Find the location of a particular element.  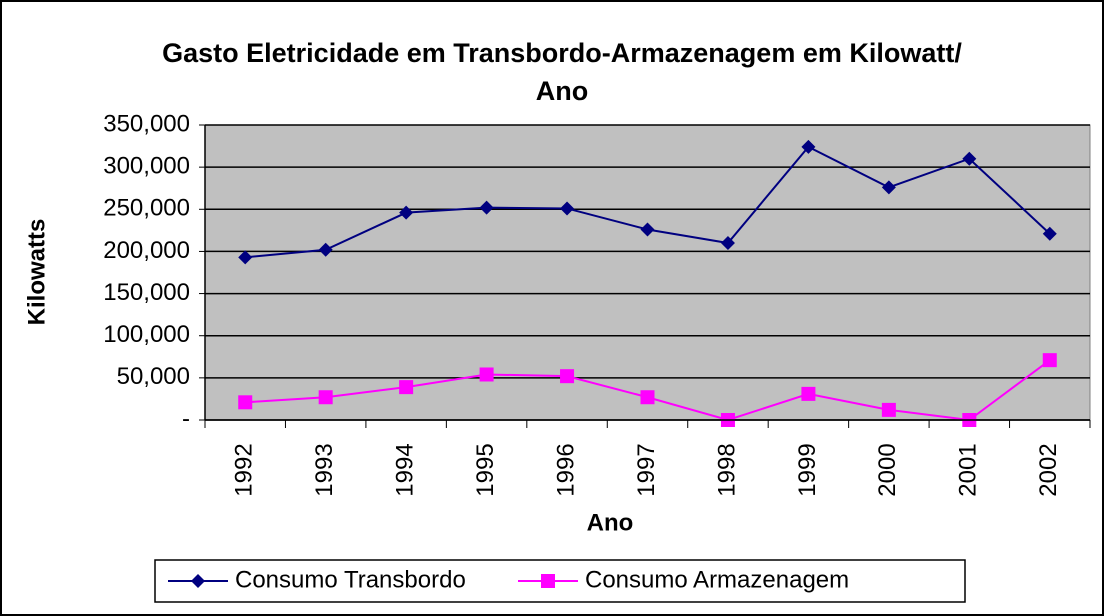

x-tick-label: 1998 is located at coordinates (726, 469).